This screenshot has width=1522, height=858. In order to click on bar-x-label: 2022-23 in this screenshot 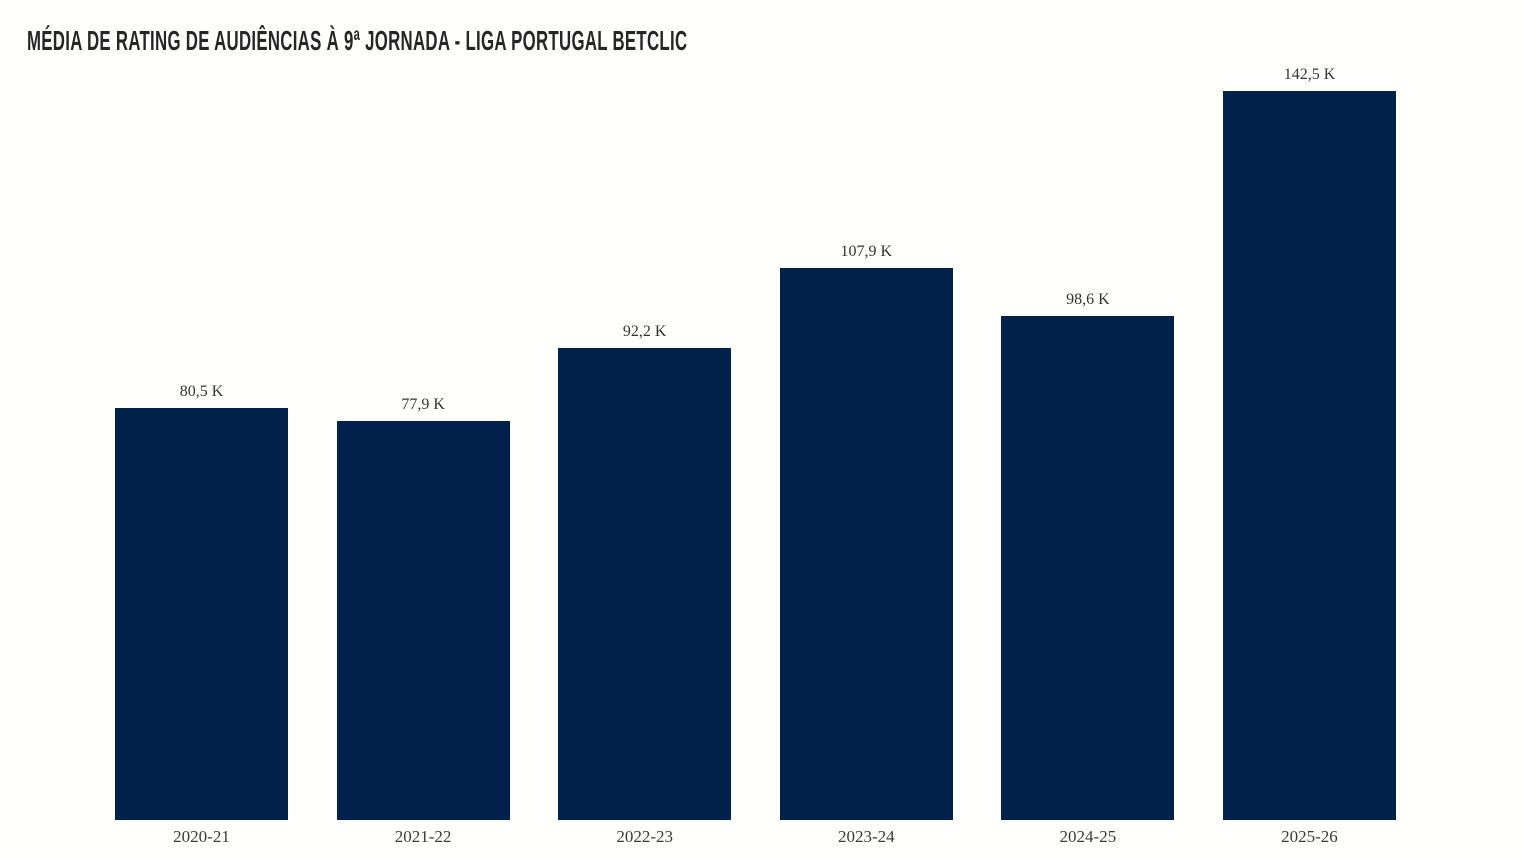, I will do `click(645, 836)`.